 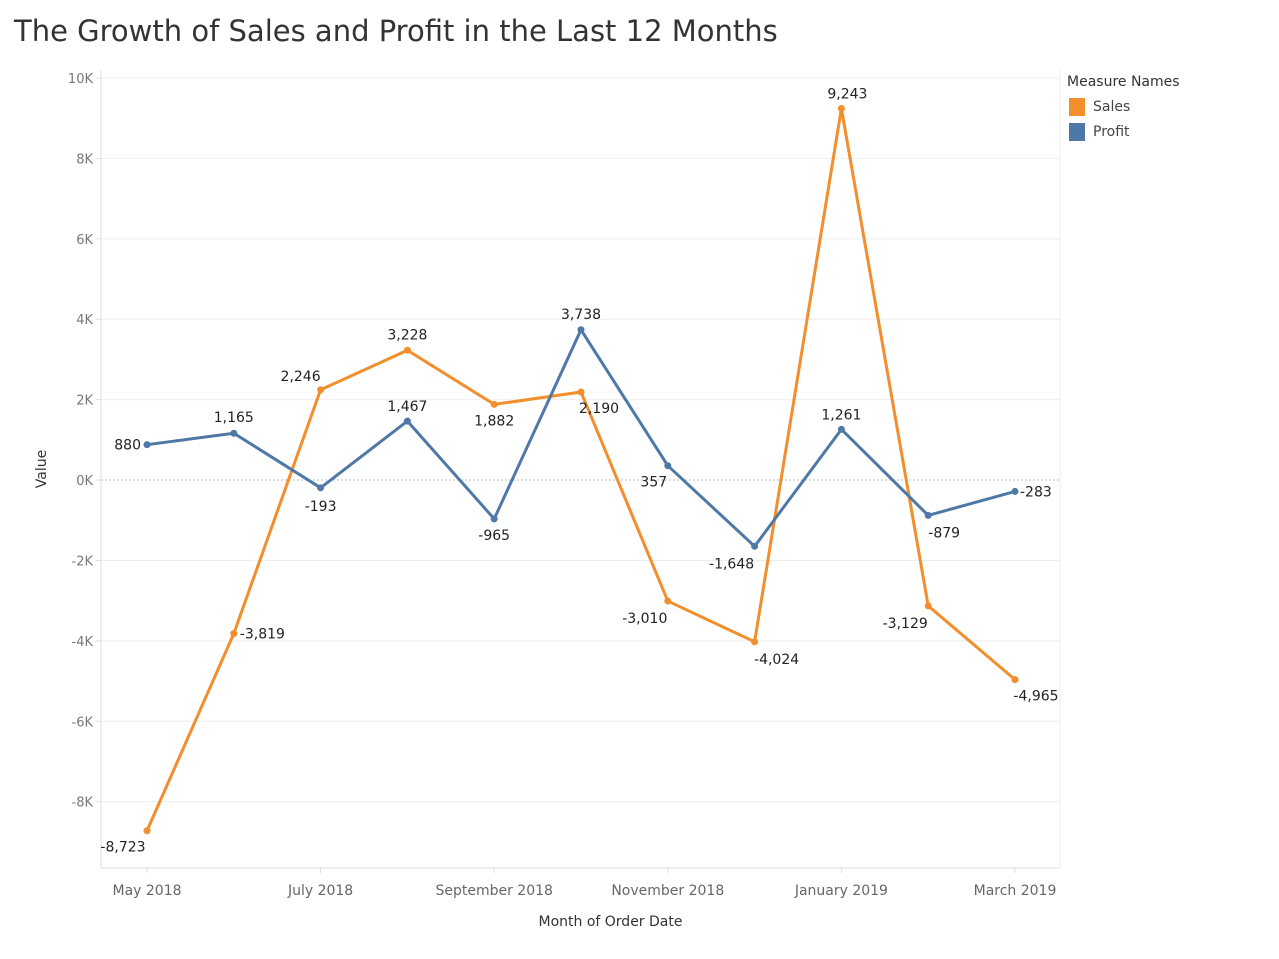 What do you see at coordinates (84, 481) in the screenshot?
I see `y-tick-label: 0K` at bounding box center [84, 481].